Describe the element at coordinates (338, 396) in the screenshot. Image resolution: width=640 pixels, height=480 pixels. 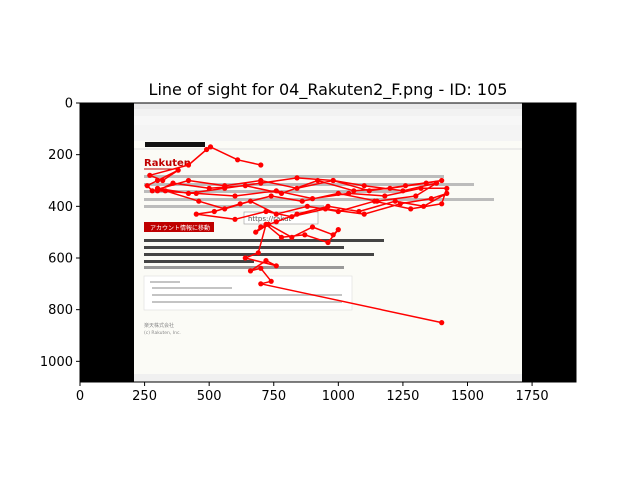
I see `x-tick-label: 1000` at that location.